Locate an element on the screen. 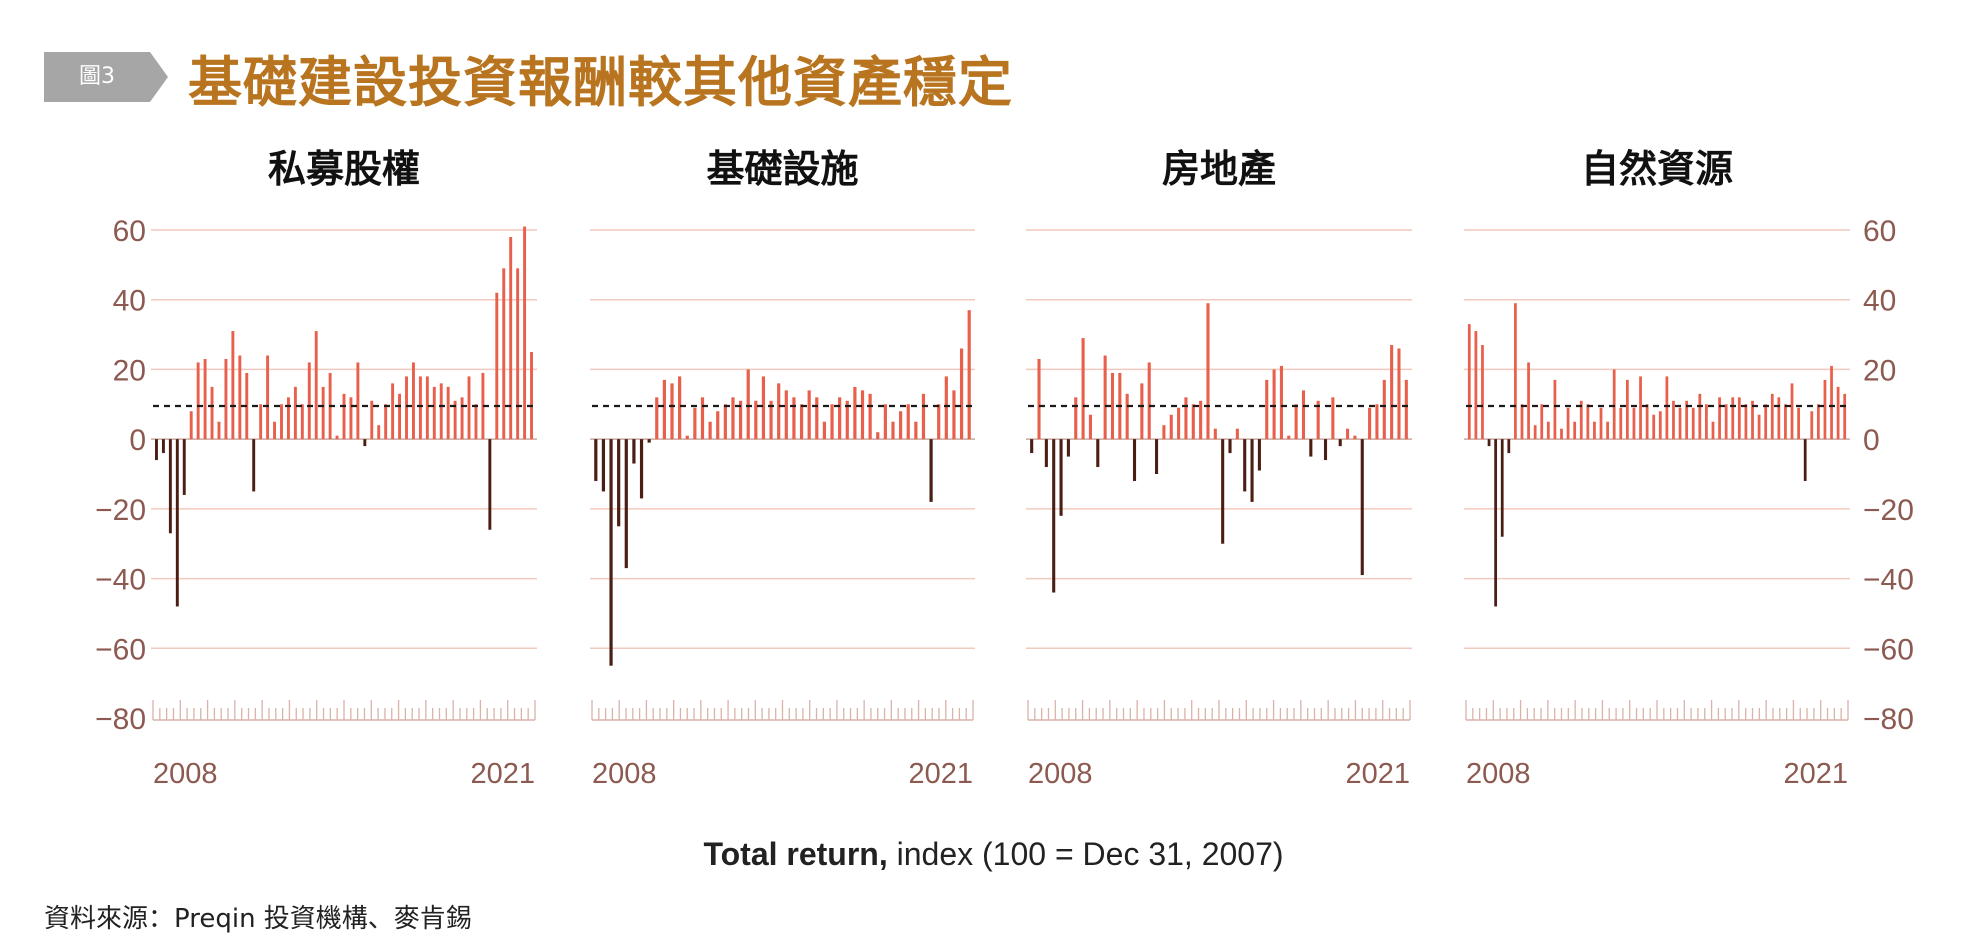 This screenshot has width=1987, height=950. y-tick-label: 60 is located at coordinates (1879, 231).